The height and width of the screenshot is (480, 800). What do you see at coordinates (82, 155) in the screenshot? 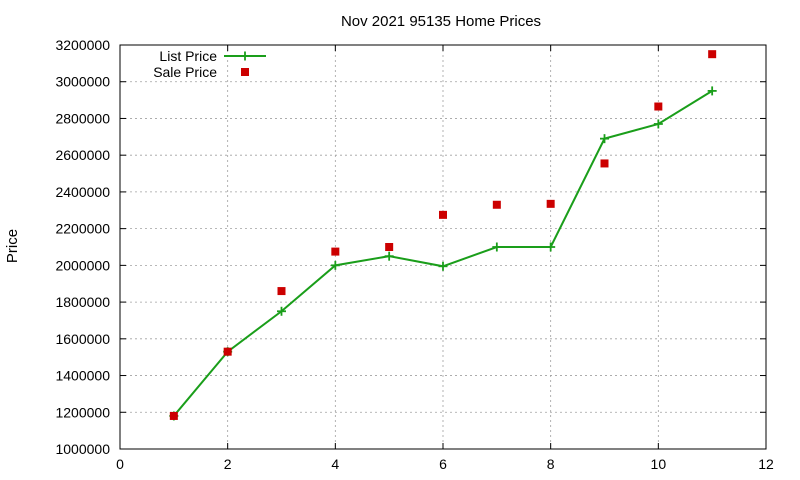
I see `y-tick-label: 2600000` at bounding box center [82, 155].